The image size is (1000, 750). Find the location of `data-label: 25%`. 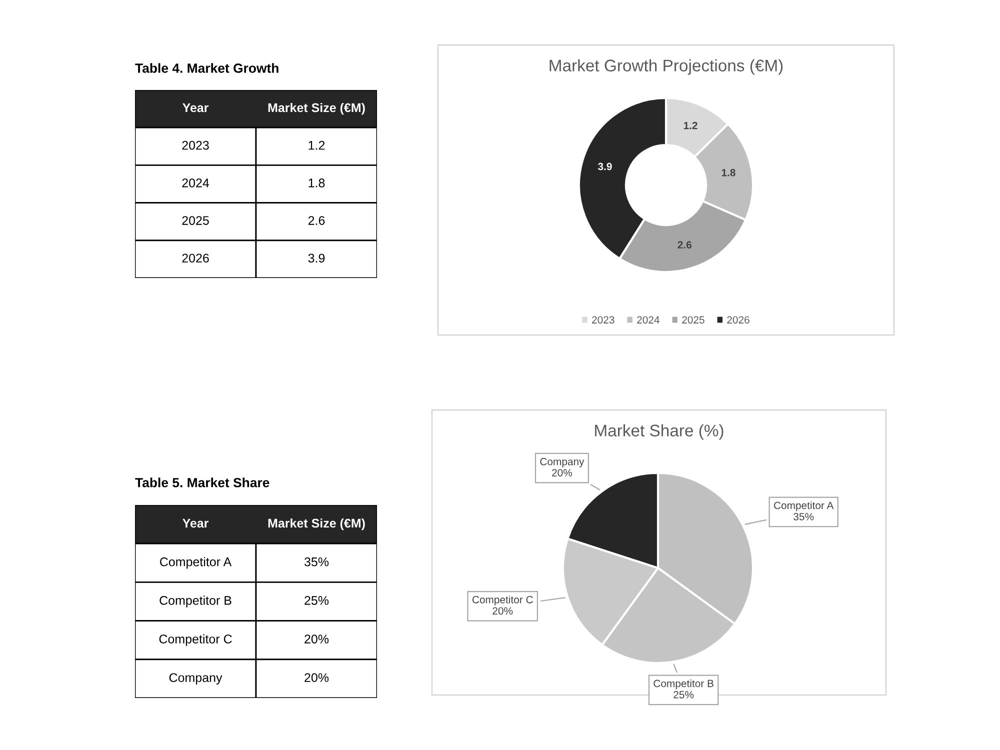

data-label: 25% is located at coordinates (684, 694).